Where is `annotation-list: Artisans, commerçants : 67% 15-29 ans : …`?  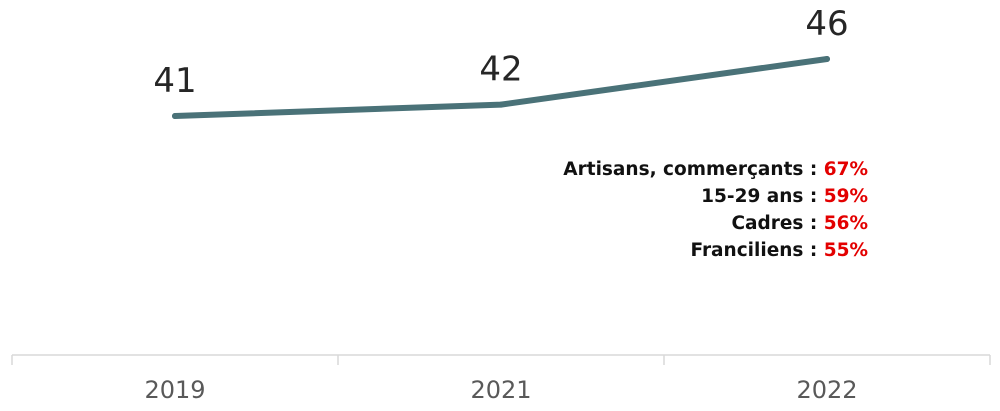
annotation-list: Artisans, commerçants : 67% 15-29 ans : … is located at coordinates (715, 210).